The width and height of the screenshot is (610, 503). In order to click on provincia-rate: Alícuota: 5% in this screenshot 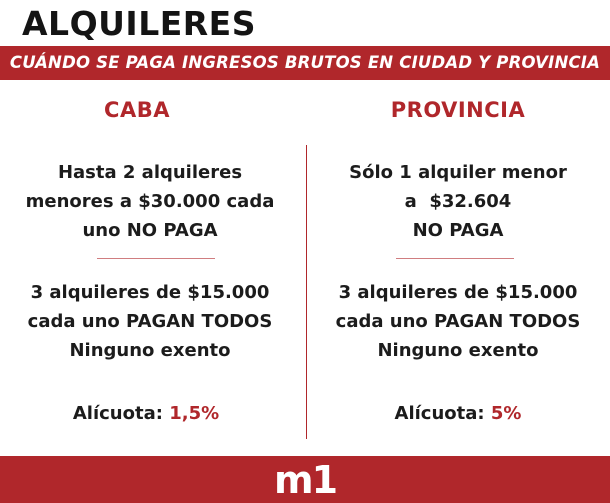, I will do `click(458, 413)`.